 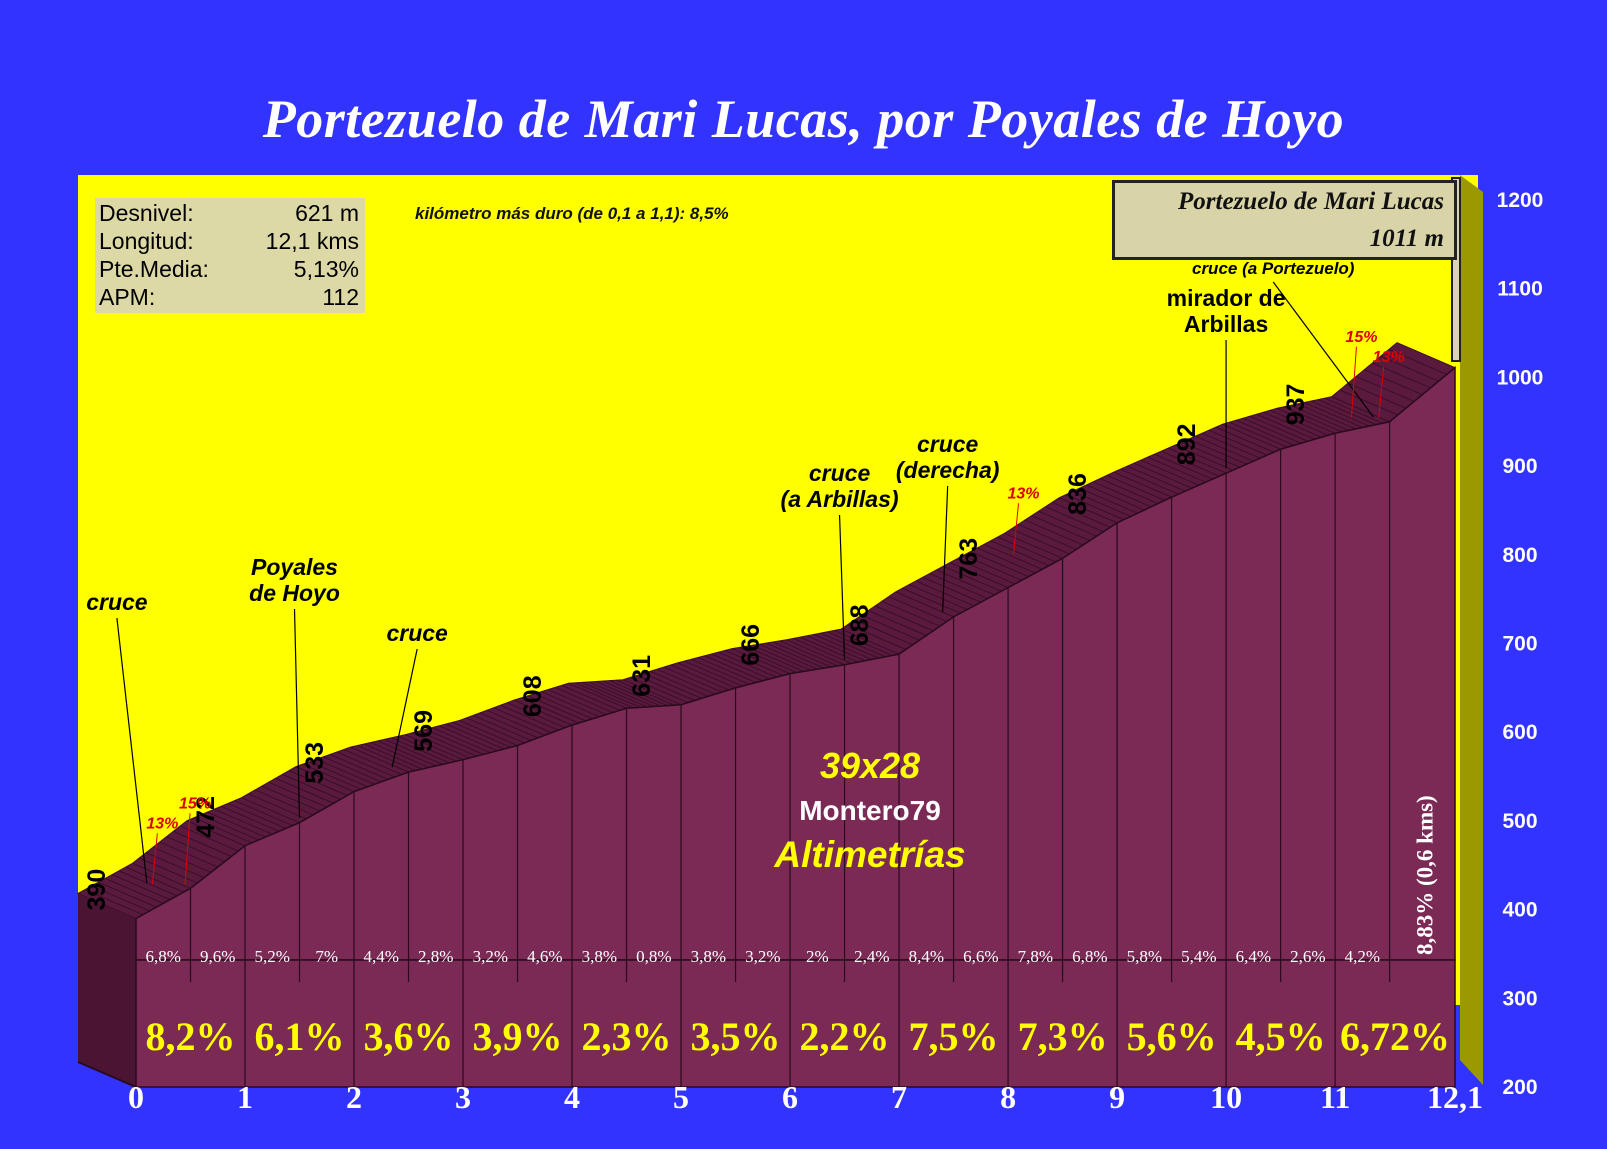 What do you see at coordinates (969, 559) in the screenshot?
I see `elevation-label: 763` at bounding box center [969, 559].